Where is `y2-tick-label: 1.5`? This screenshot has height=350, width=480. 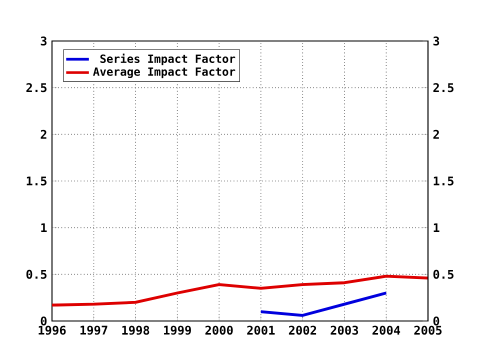
y2-tick-label: 1.5 is located at coordinates (444, 181).